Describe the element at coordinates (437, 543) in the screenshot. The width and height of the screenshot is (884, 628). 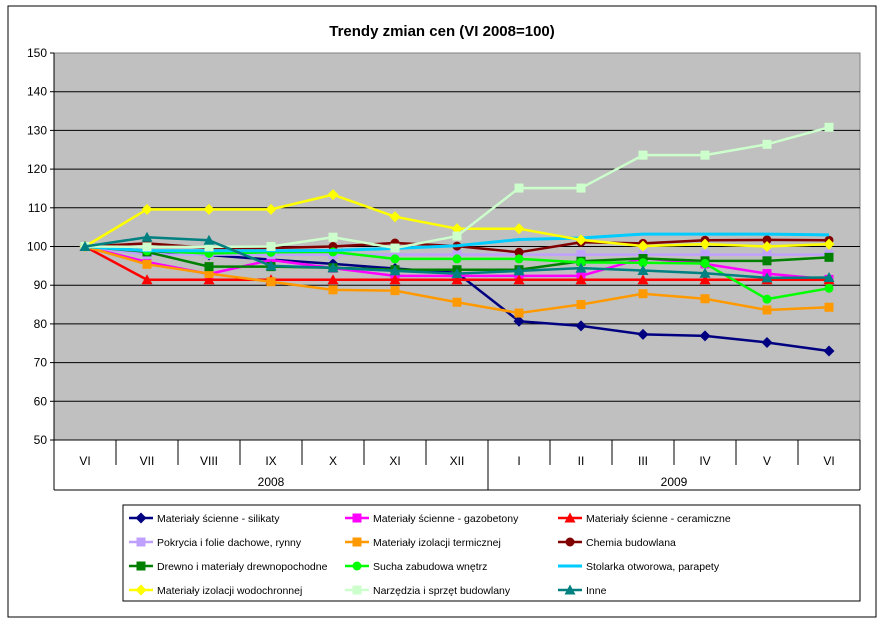
I see `legend-label: Materiały izolacji termicznej` at that location.